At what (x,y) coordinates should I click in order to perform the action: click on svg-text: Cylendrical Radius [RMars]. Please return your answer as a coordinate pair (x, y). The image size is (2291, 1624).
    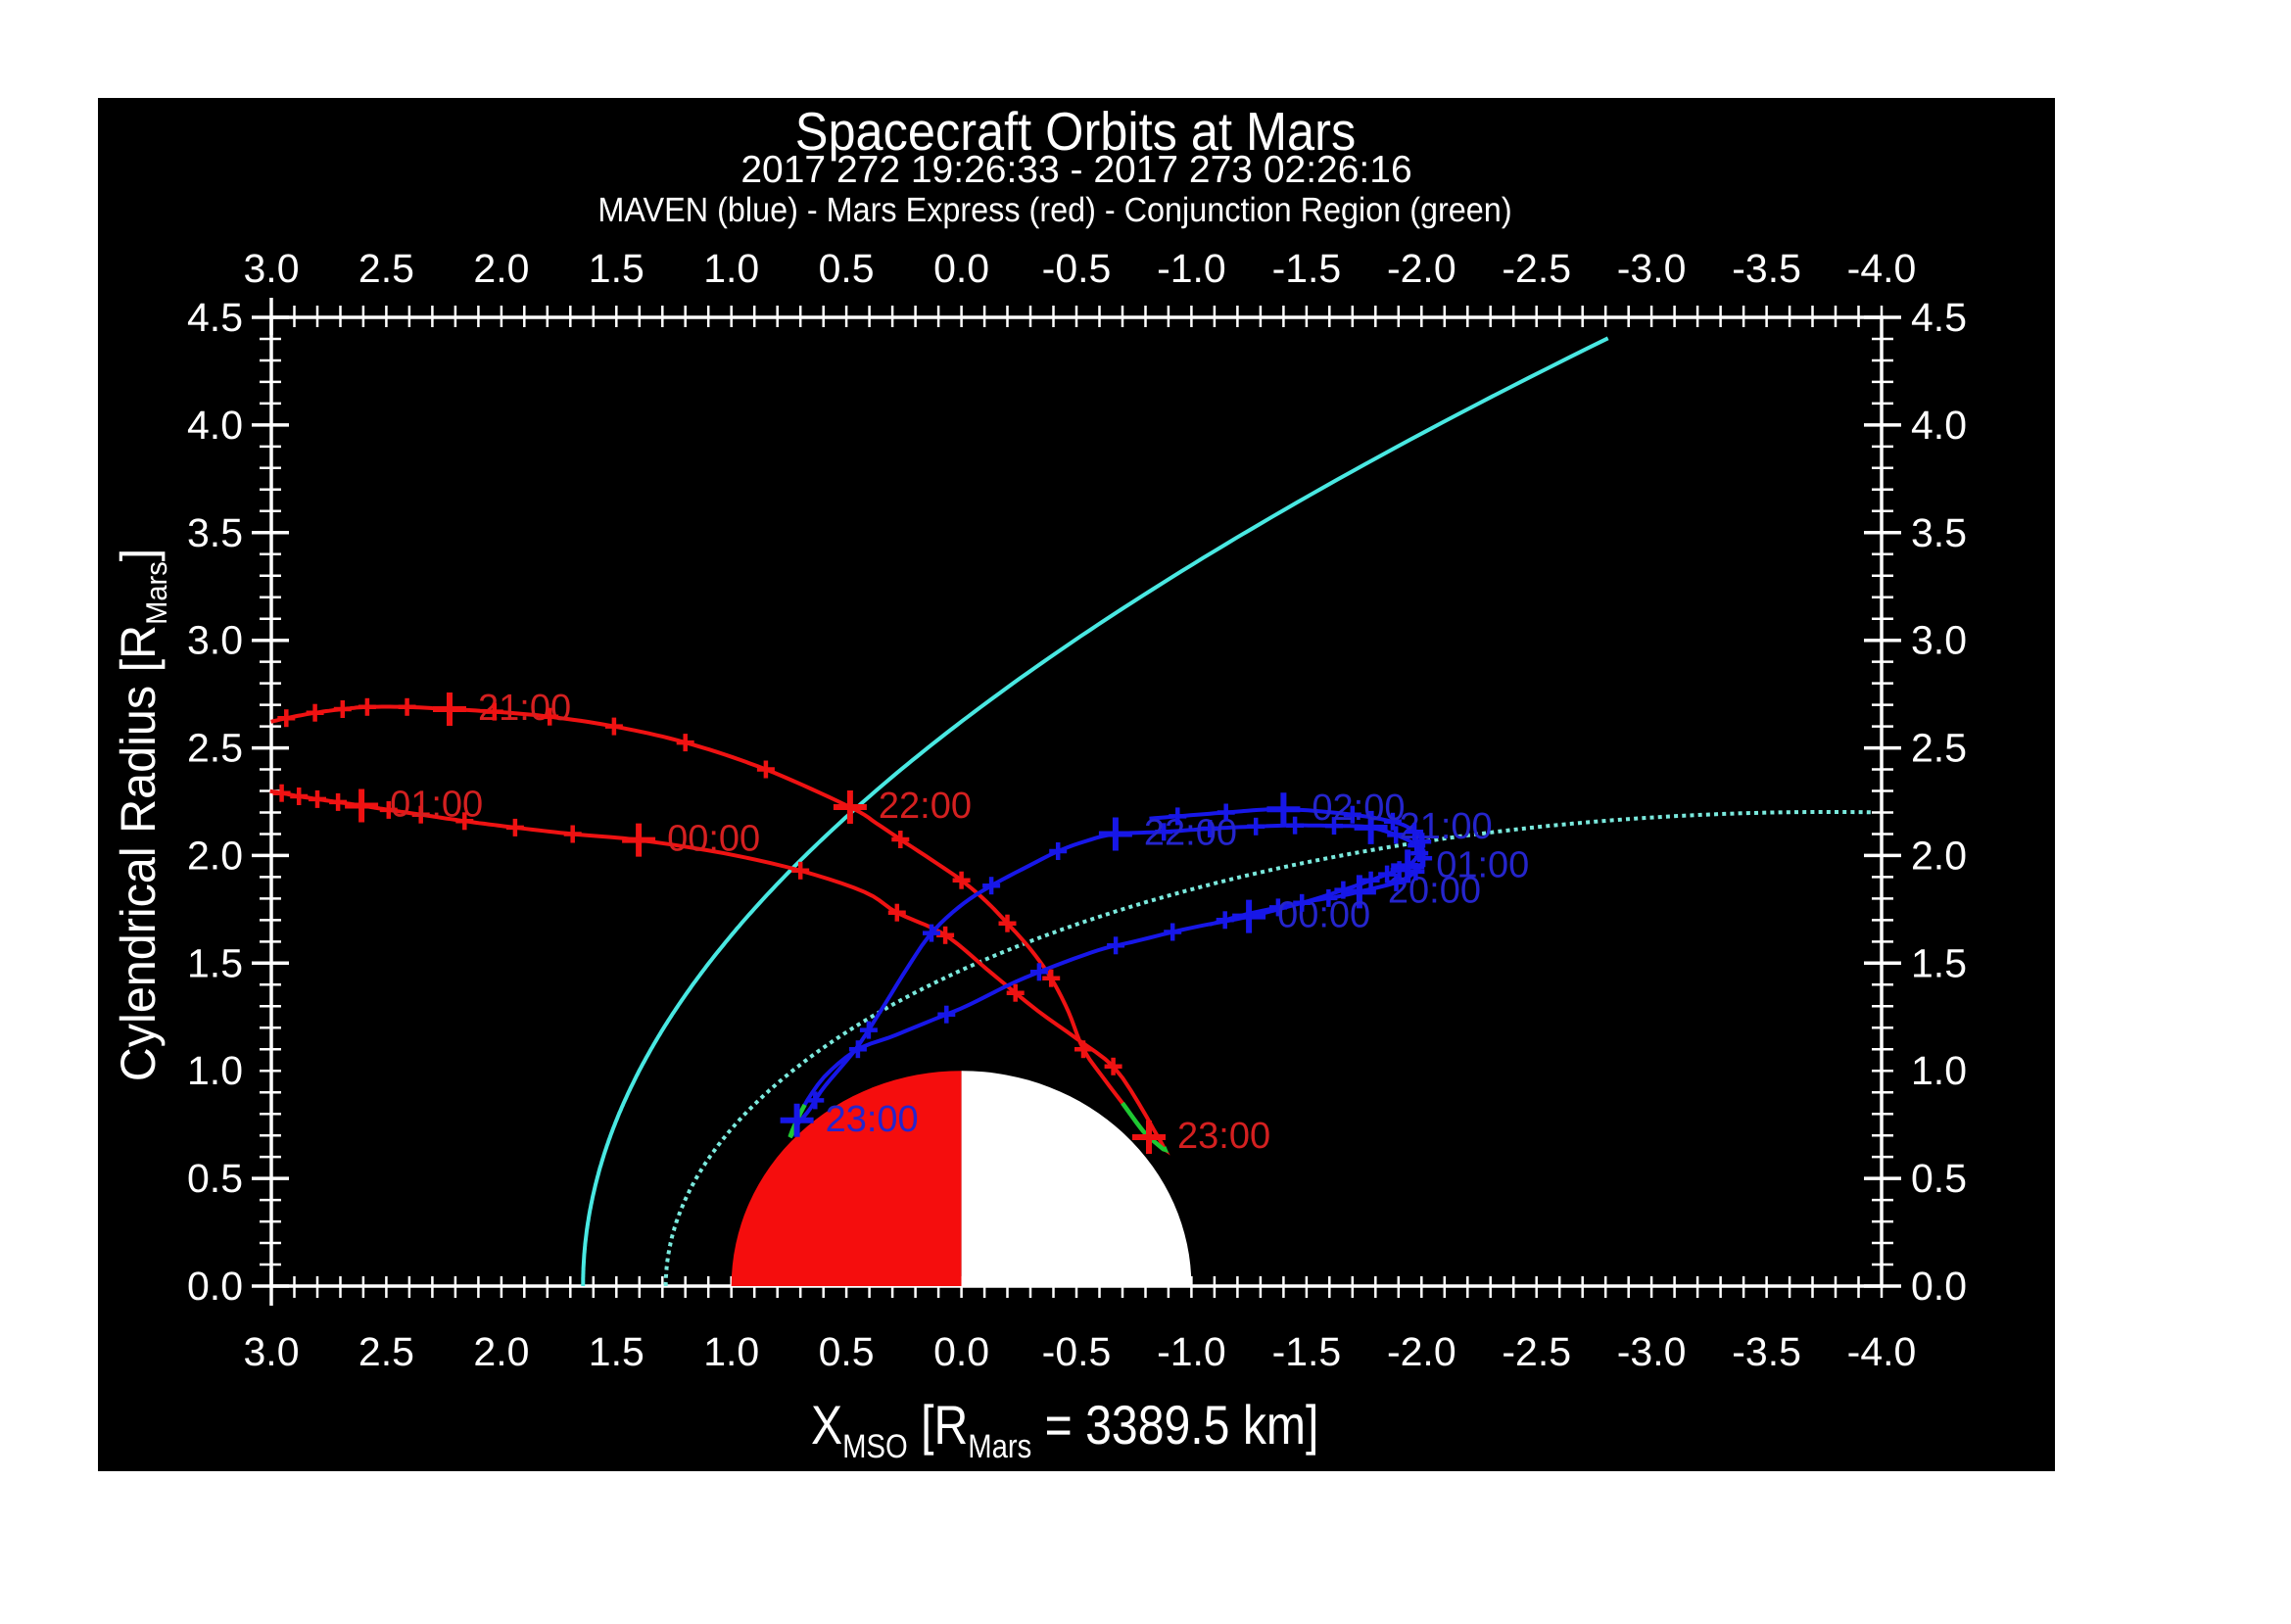
    Looking at the image, I should click on (142, 815).